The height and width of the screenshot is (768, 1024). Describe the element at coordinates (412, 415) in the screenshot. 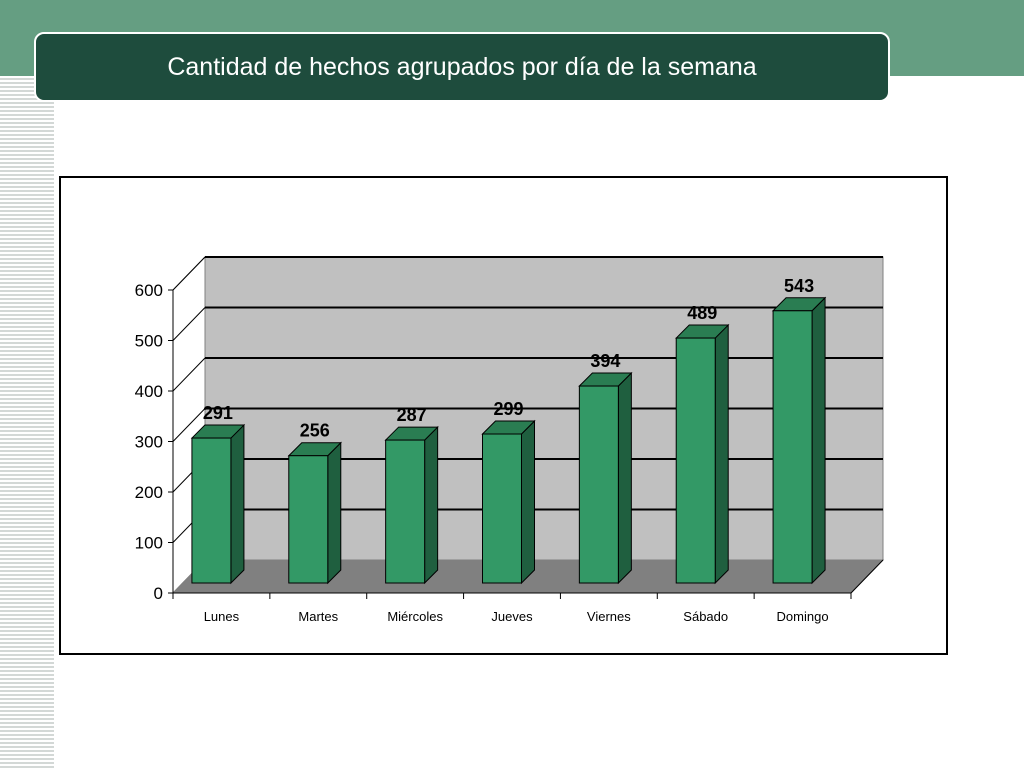

I see `data-label: 287` at that location.